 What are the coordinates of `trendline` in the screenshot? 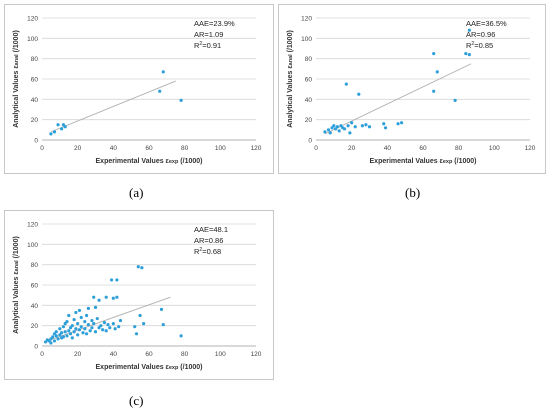 It's located at (113, 106).